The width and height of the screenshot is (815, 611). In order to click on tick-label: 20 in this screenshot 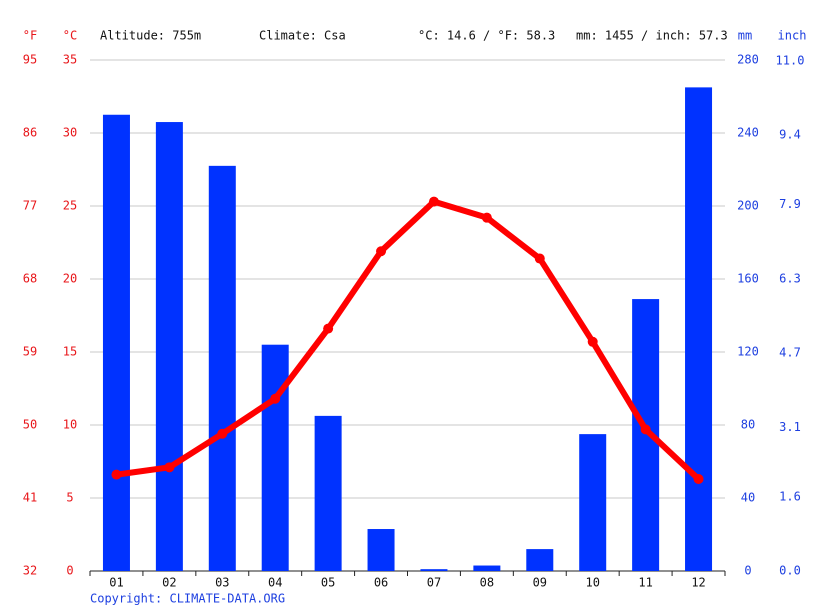, I will do `click(70, 279)`.